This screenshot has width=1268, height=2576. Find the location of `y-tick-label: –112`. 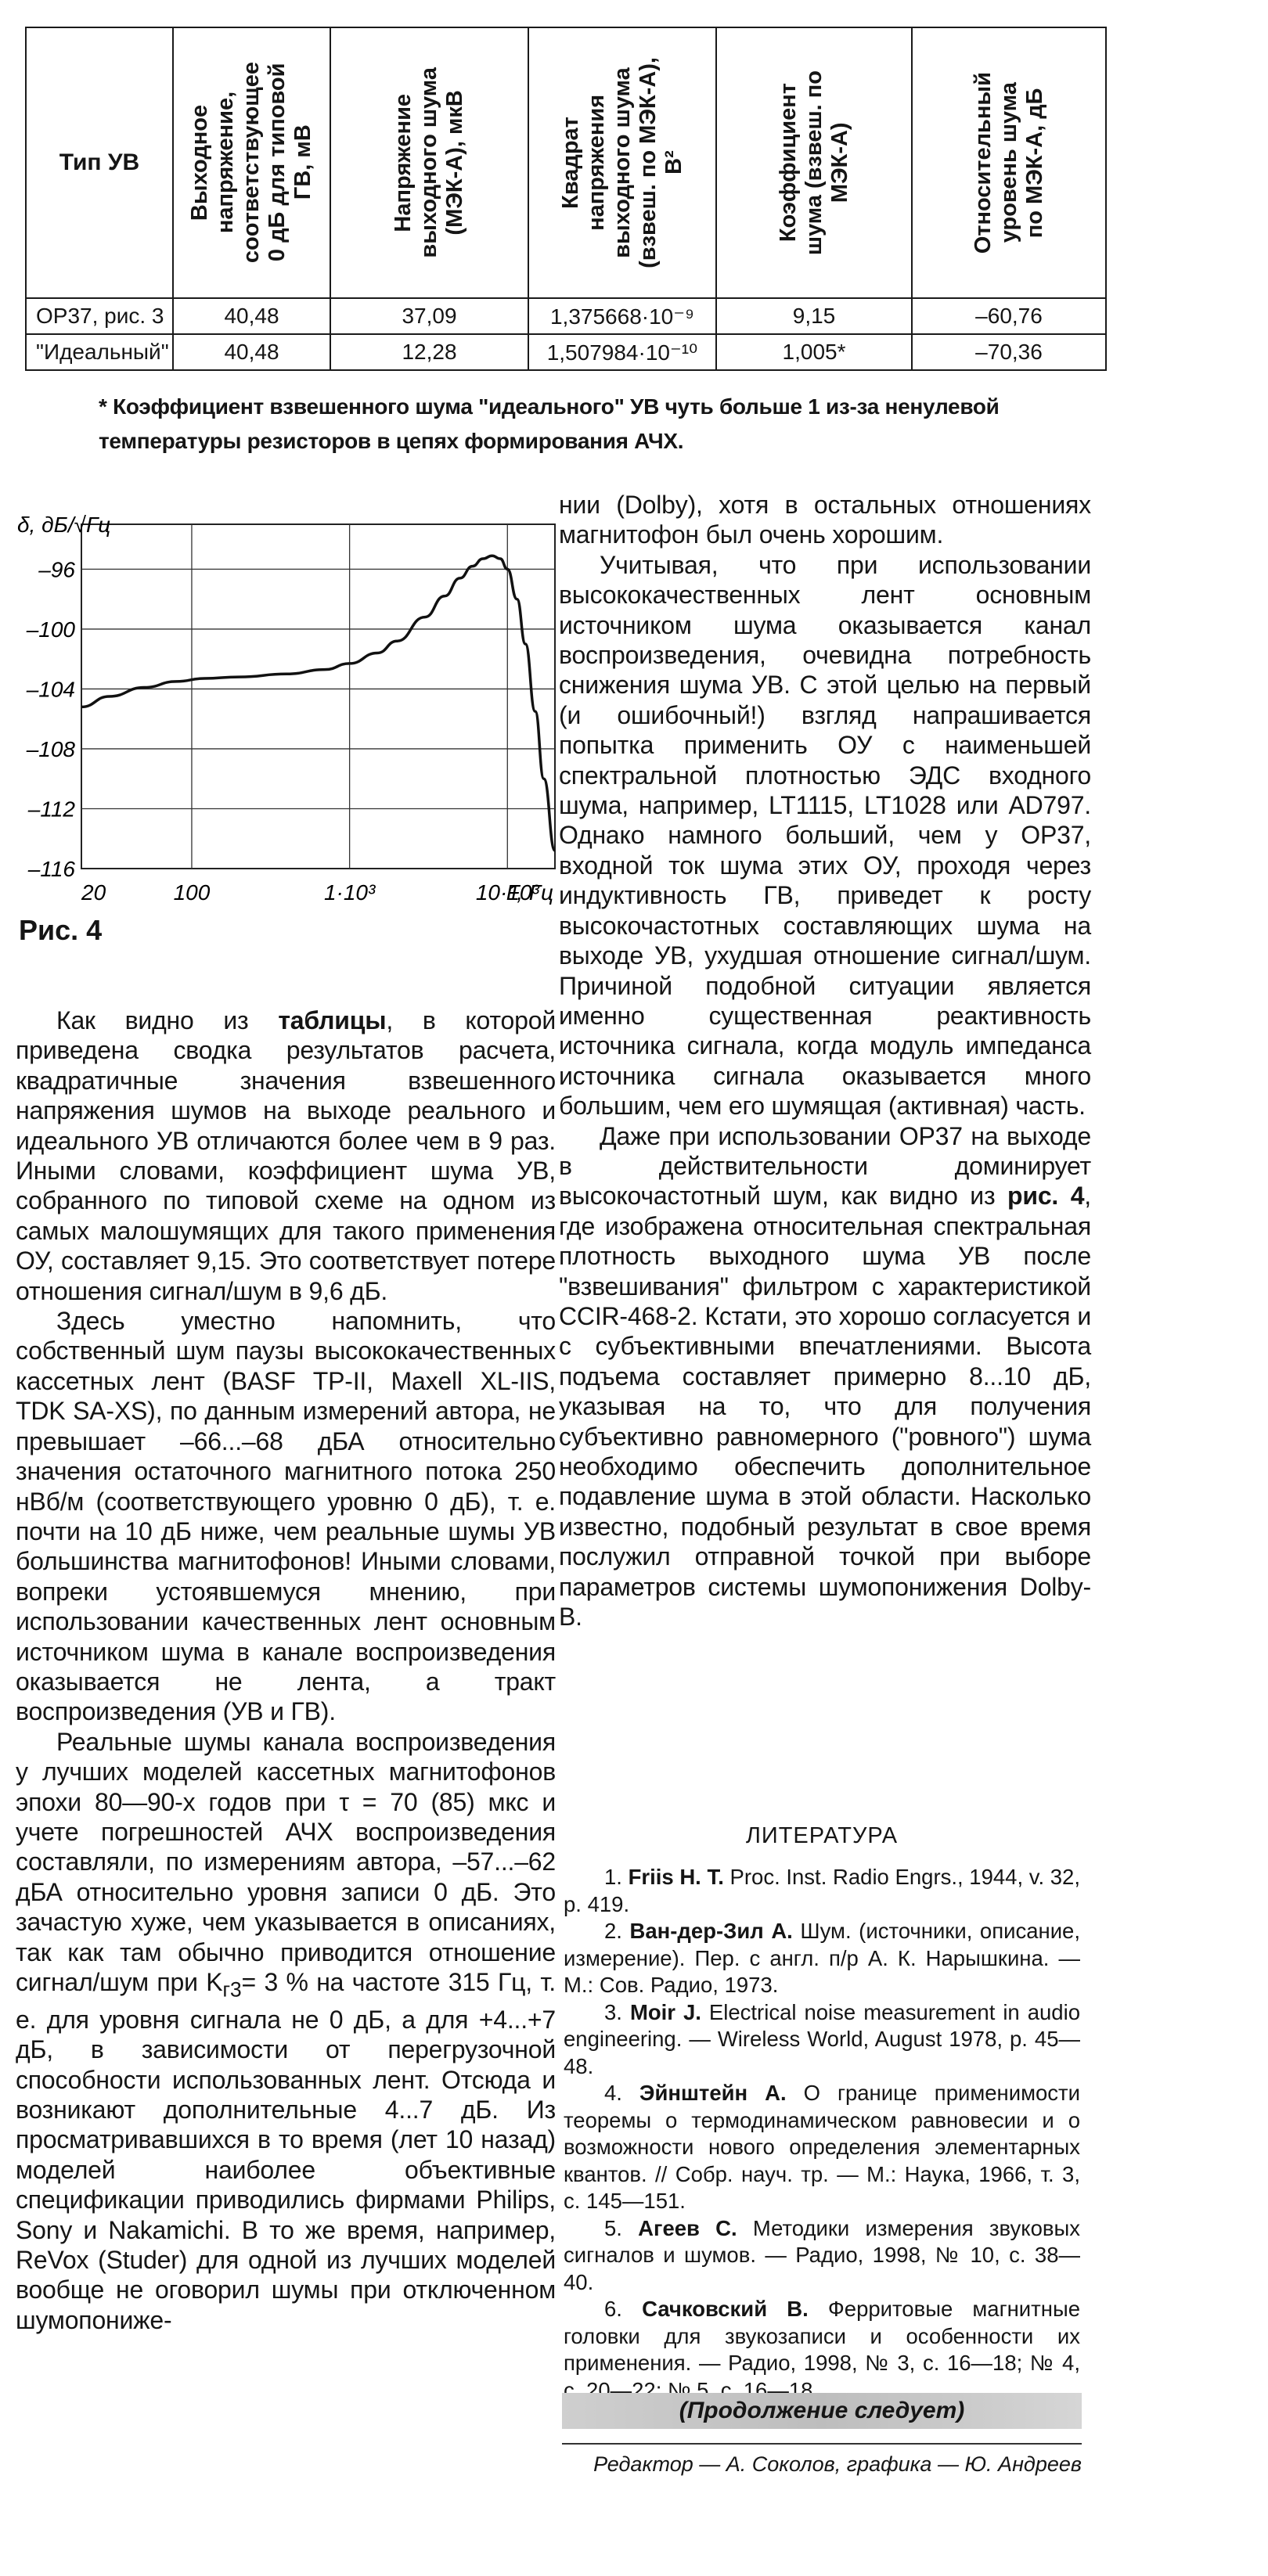

y-tick-label: –112 is located at coordinates (51, 809).